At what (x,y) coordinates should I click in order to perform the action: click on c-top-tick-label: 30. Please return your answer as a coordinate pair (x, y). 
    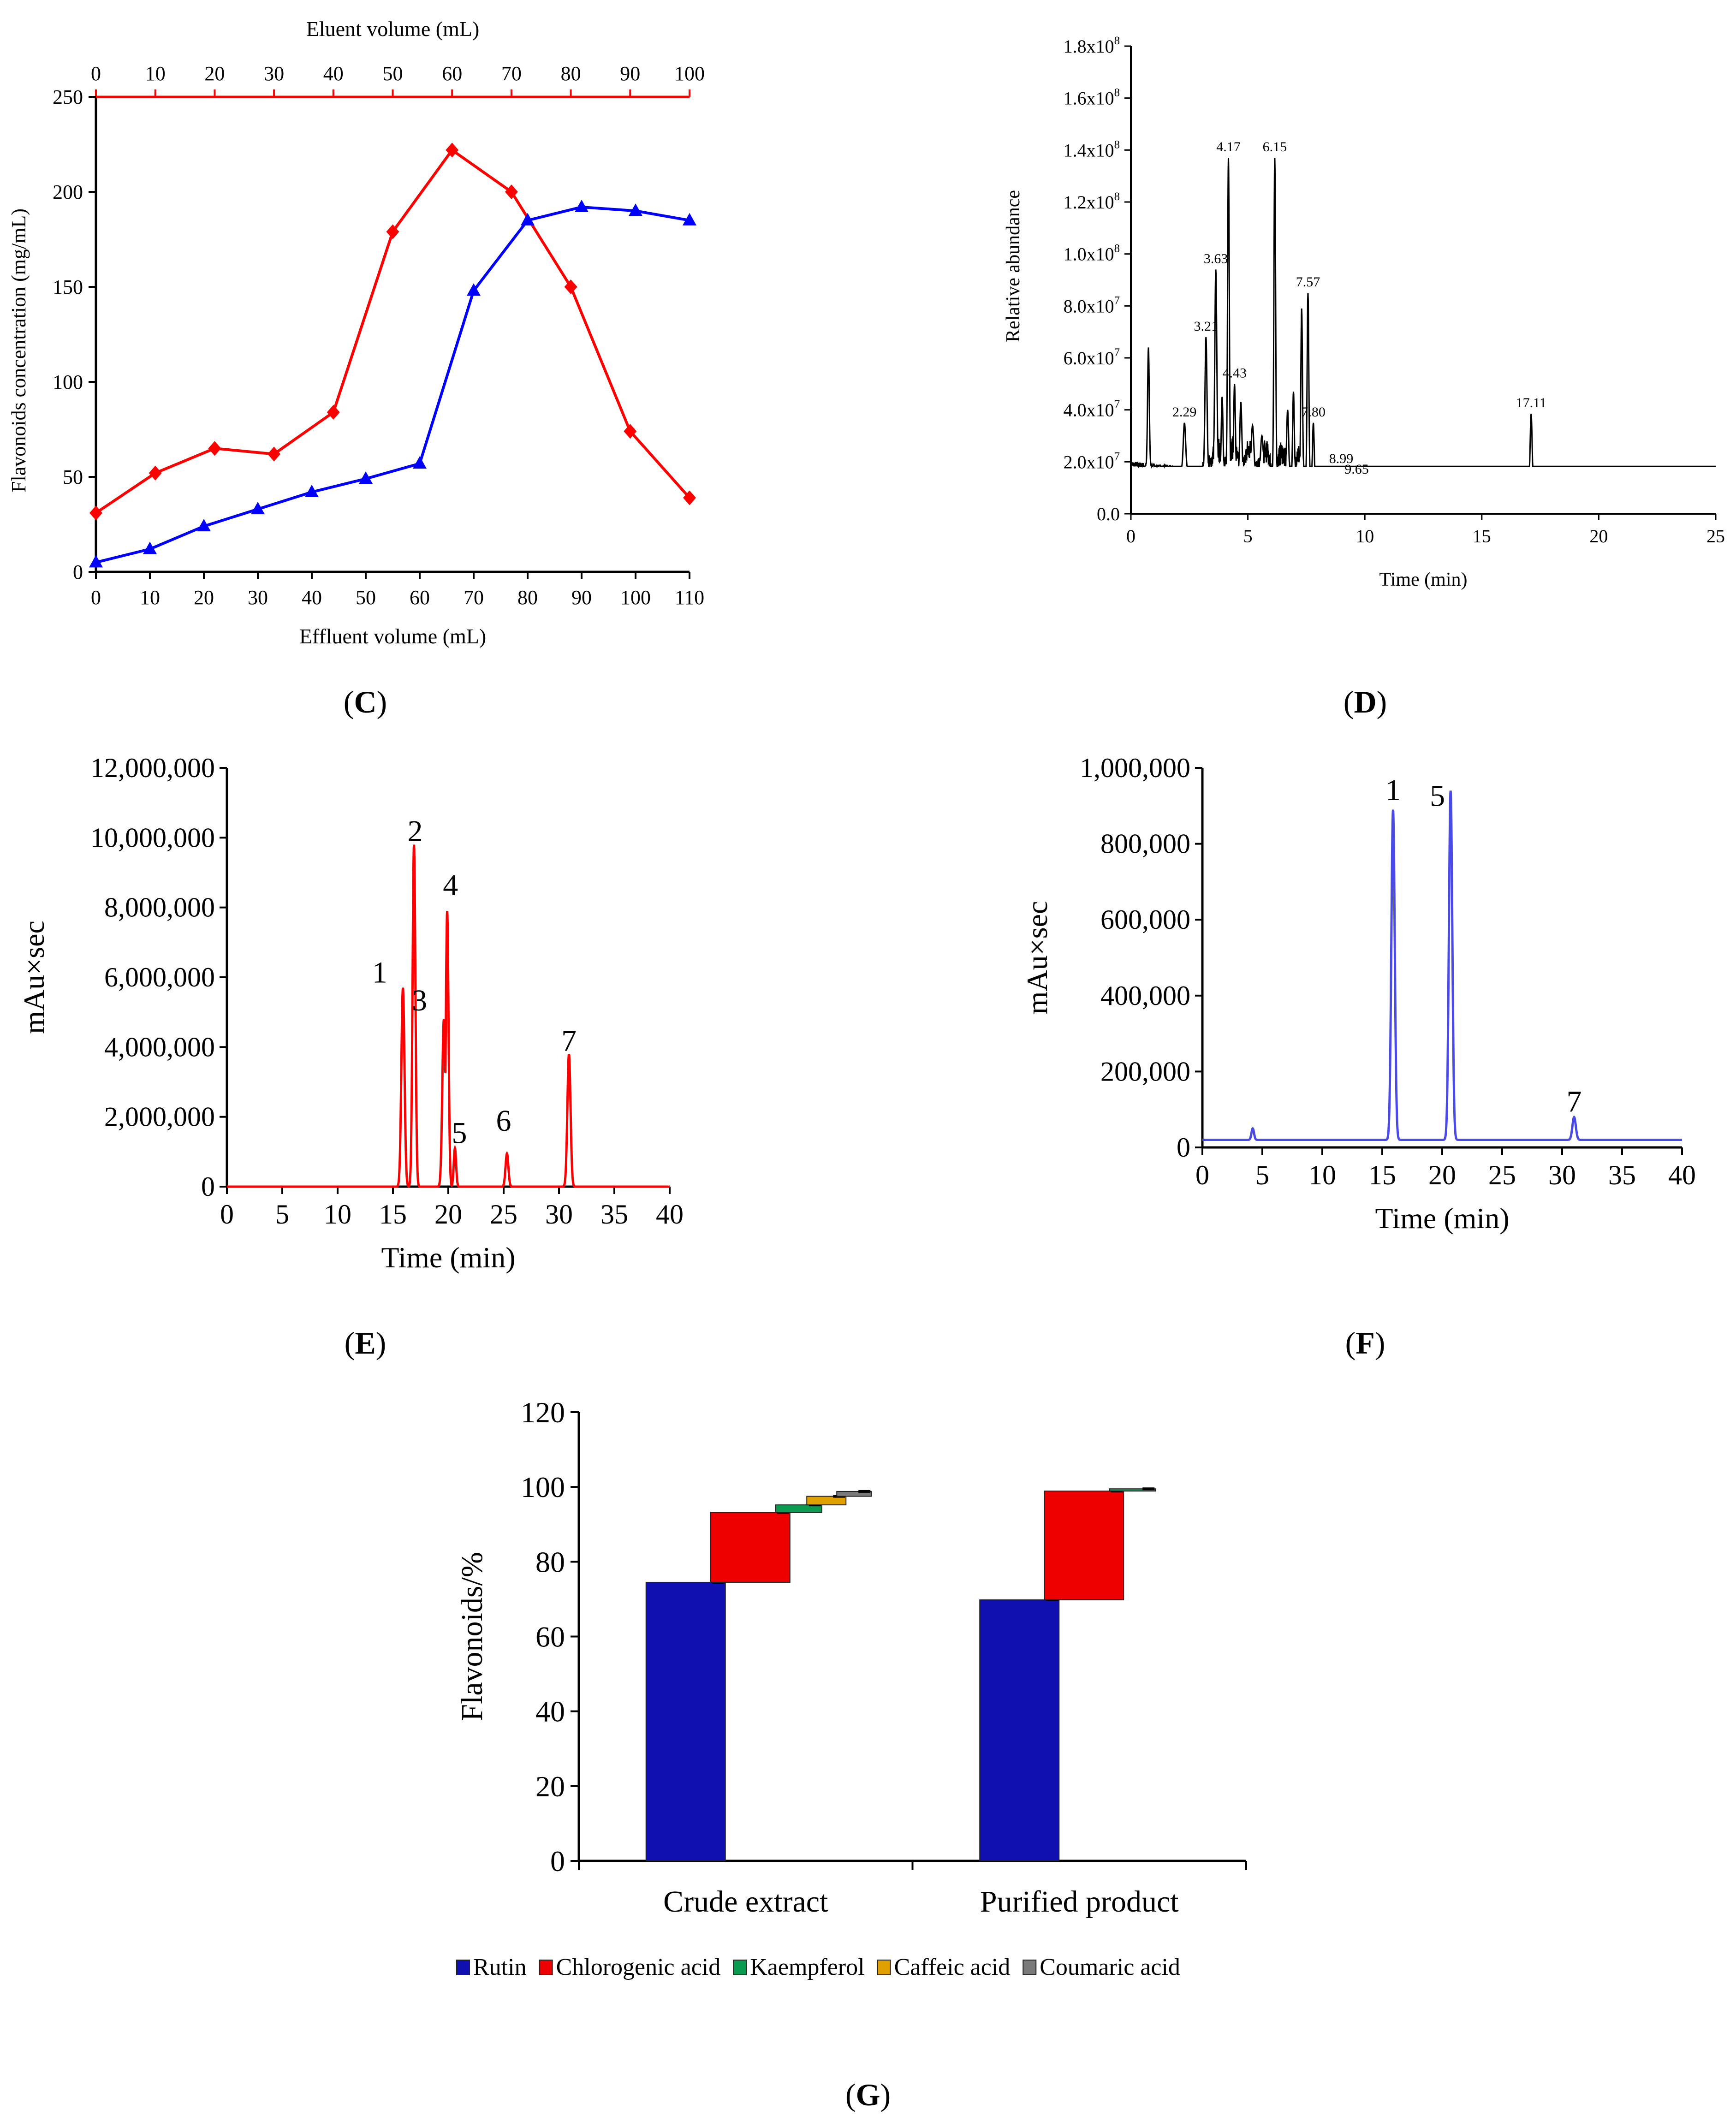
    Looking at the image, I should click on (274, 73).